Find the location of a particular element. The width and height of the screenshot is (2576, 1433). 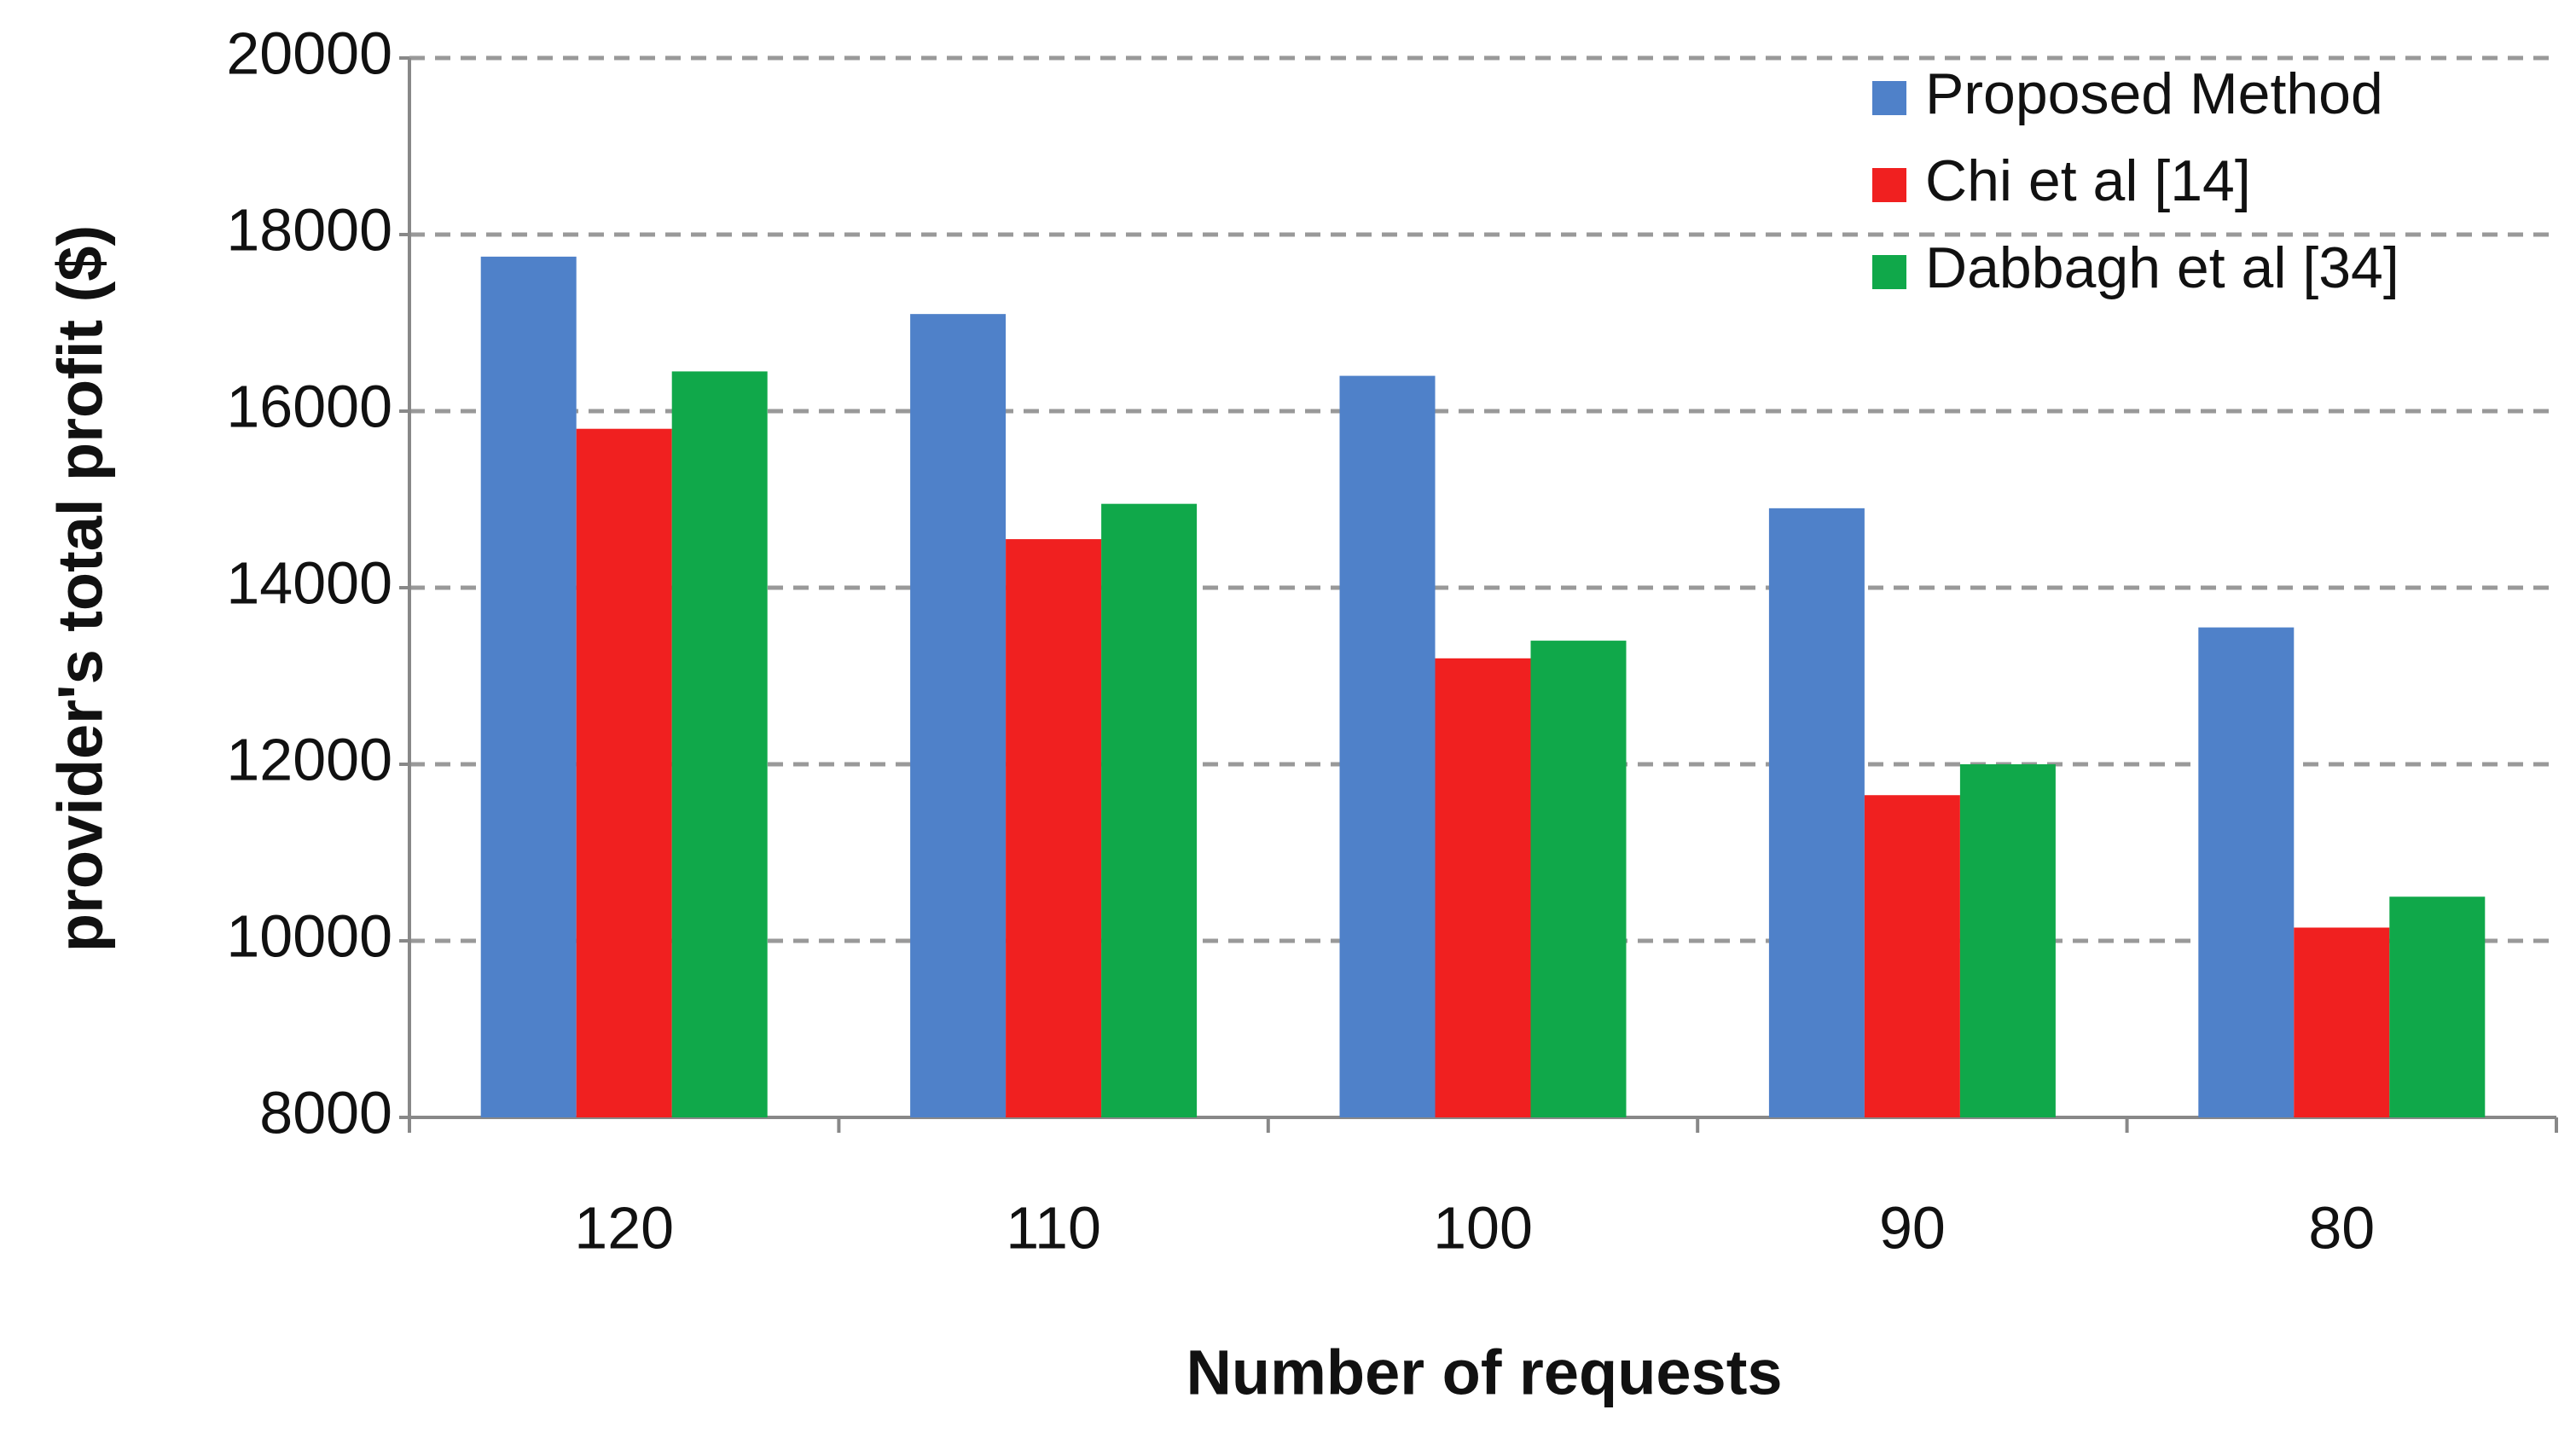

y-tick-label: 8000 is located at coordinates (325, 1112).